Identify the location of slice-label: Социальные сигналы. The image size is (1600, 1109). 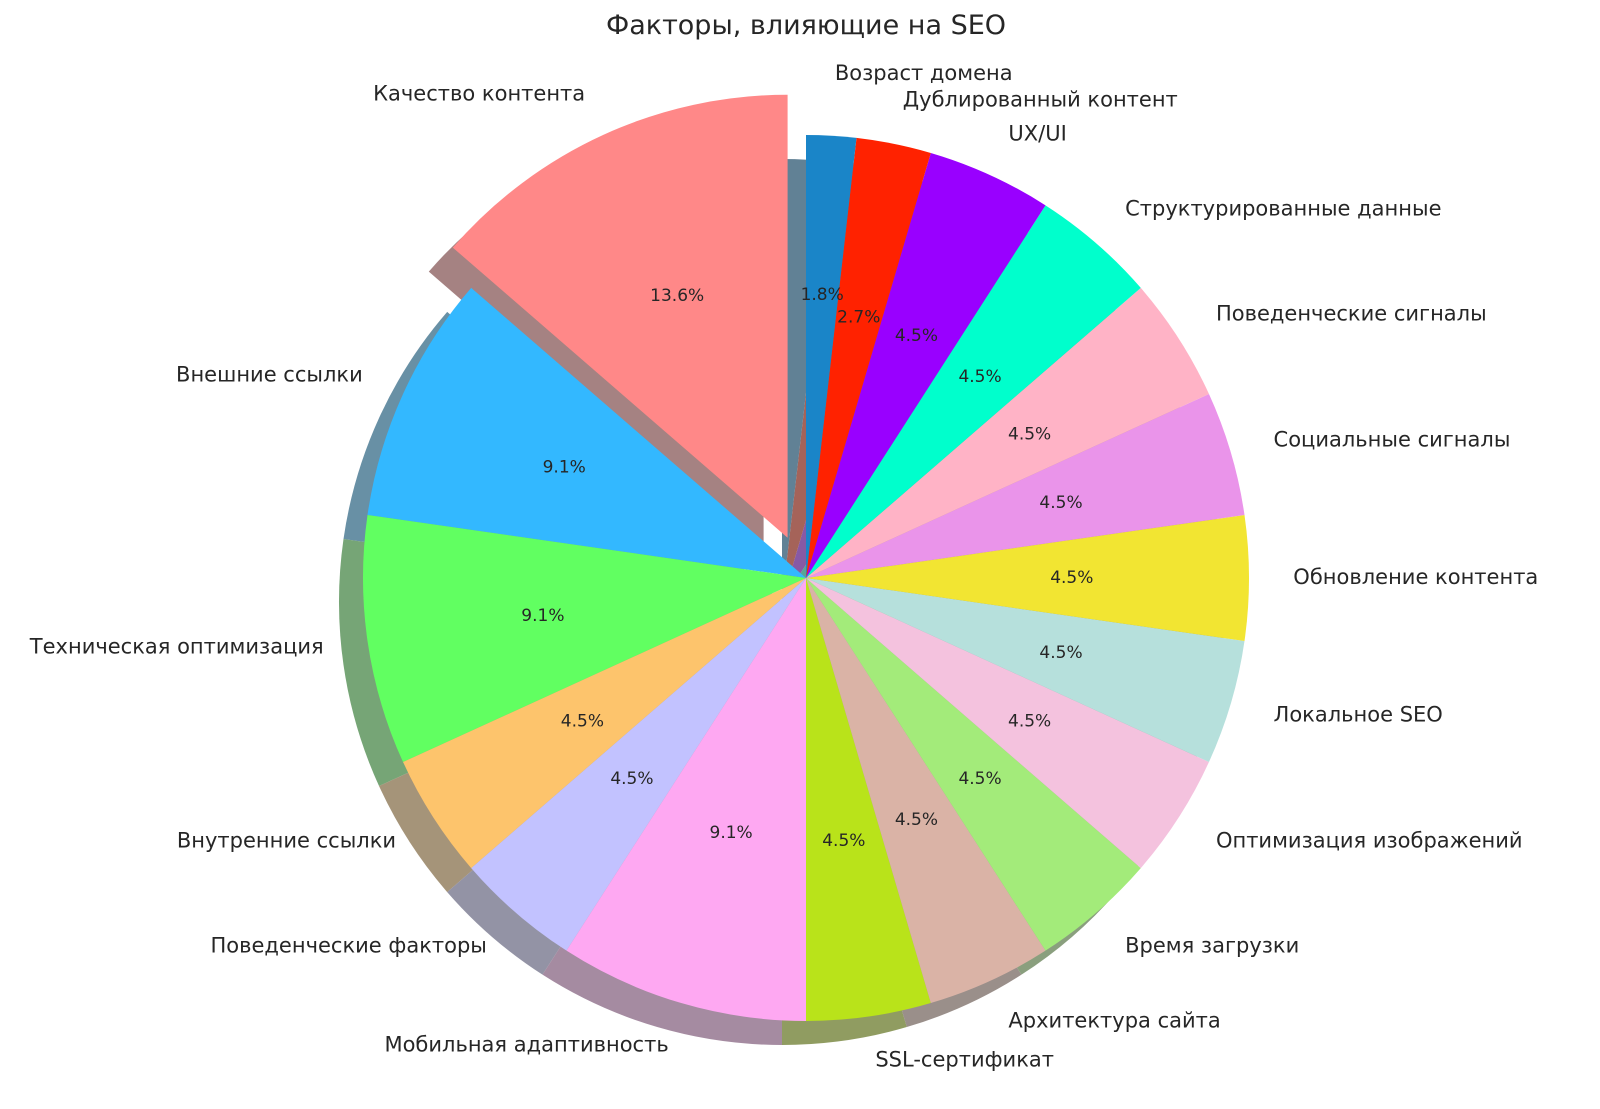
(1392, 440).